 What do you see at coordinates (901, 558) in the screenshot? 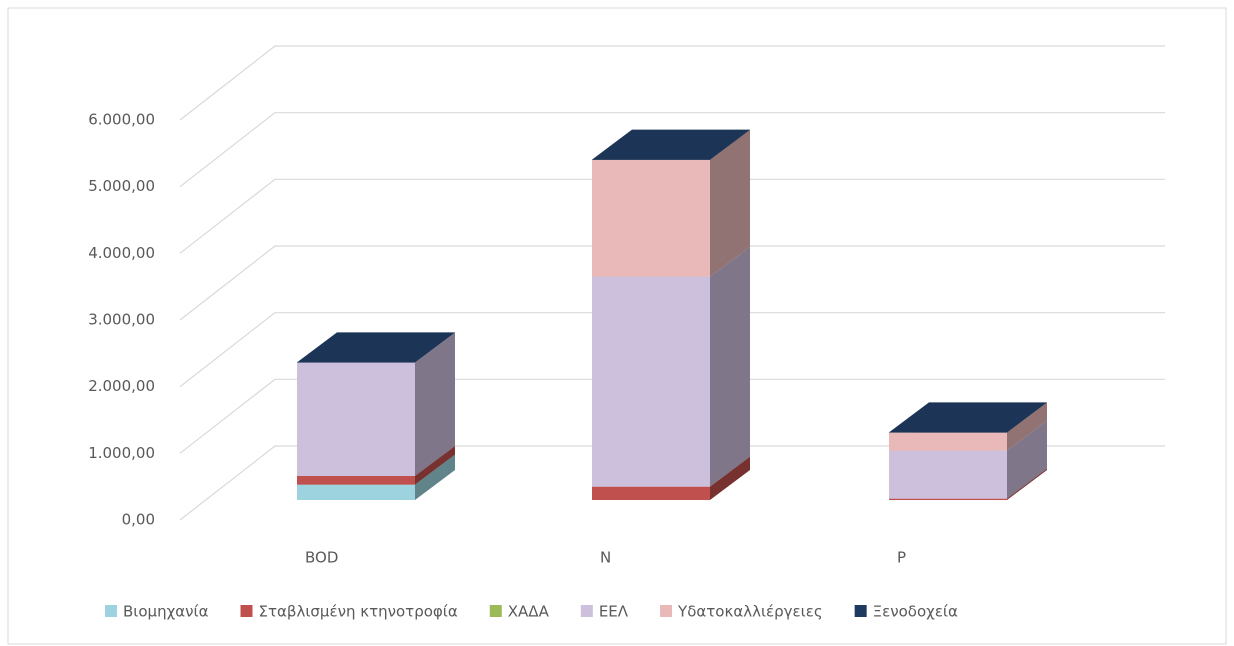
I see `x-tick-label: P` at bounding box center [901, 558].